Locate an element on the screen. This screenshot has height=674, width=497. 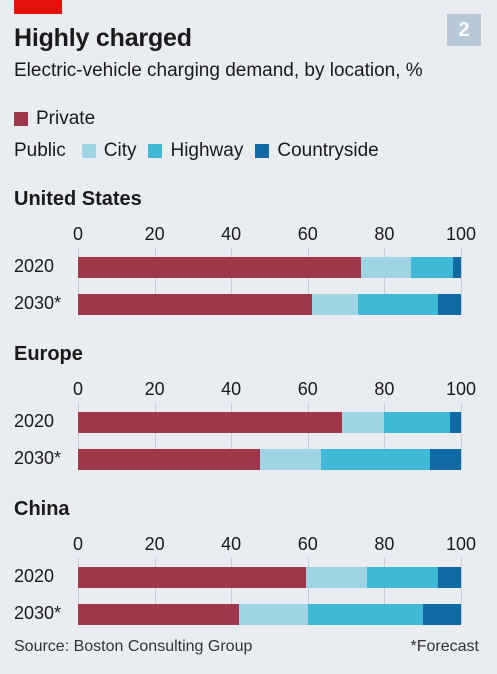
legend-item-highway: Highway is located at coordinates (195, 151).